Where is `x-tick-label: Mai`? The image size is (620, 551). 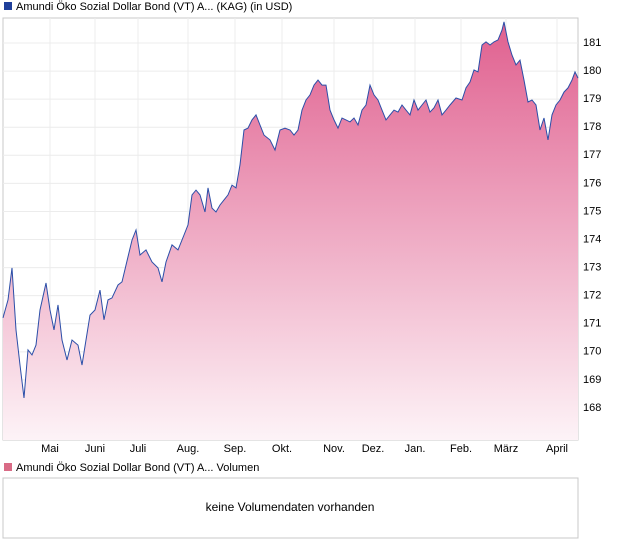 x-tick-label: Mai is located at coordinates (50, 449).